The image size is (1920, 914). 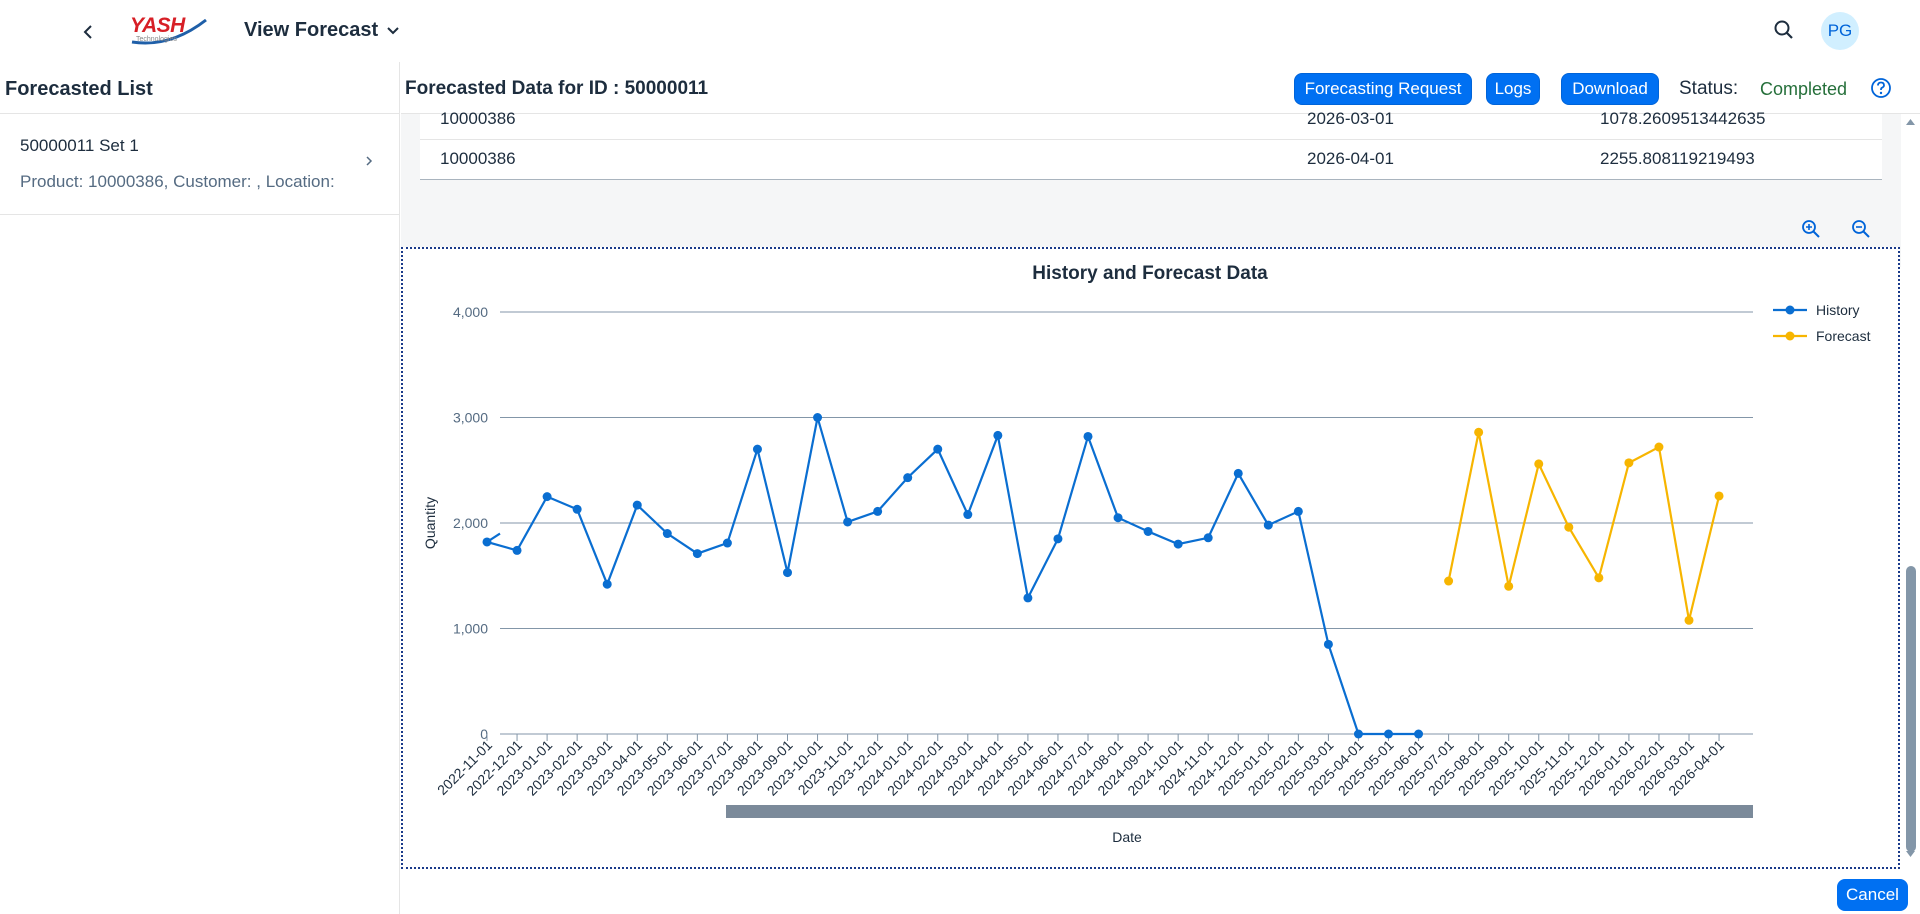 I want to click on zoom-out-icon, so click(x=1861, y=229).